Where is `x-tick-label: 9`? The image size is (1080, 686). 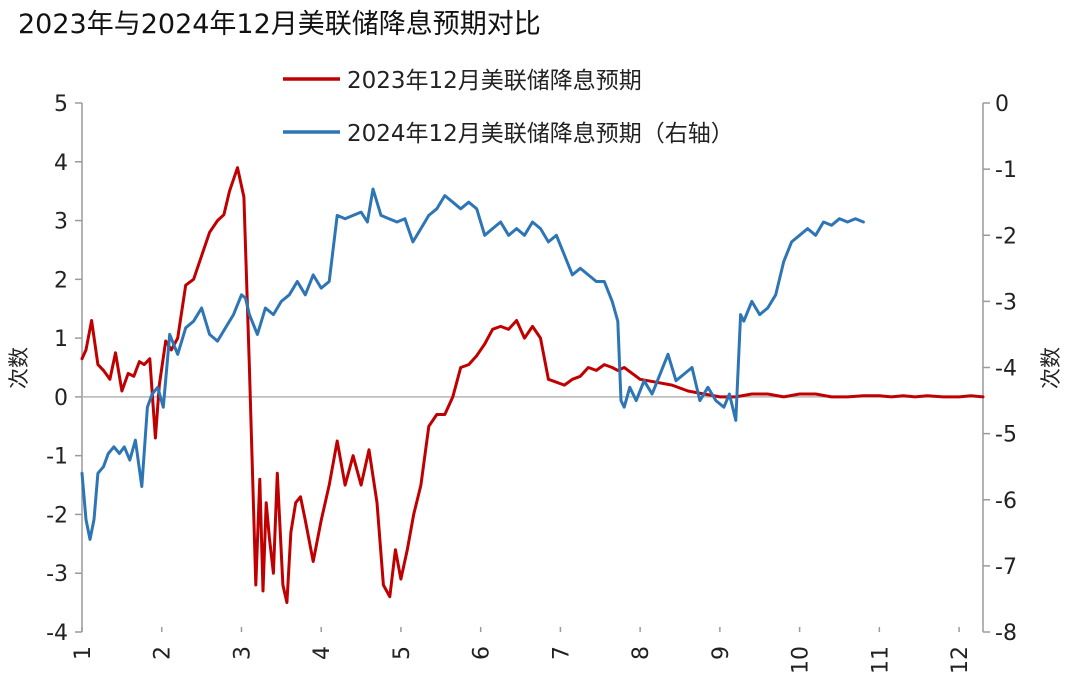 x-tick-label: 9 is located at coordinates (721, 653).